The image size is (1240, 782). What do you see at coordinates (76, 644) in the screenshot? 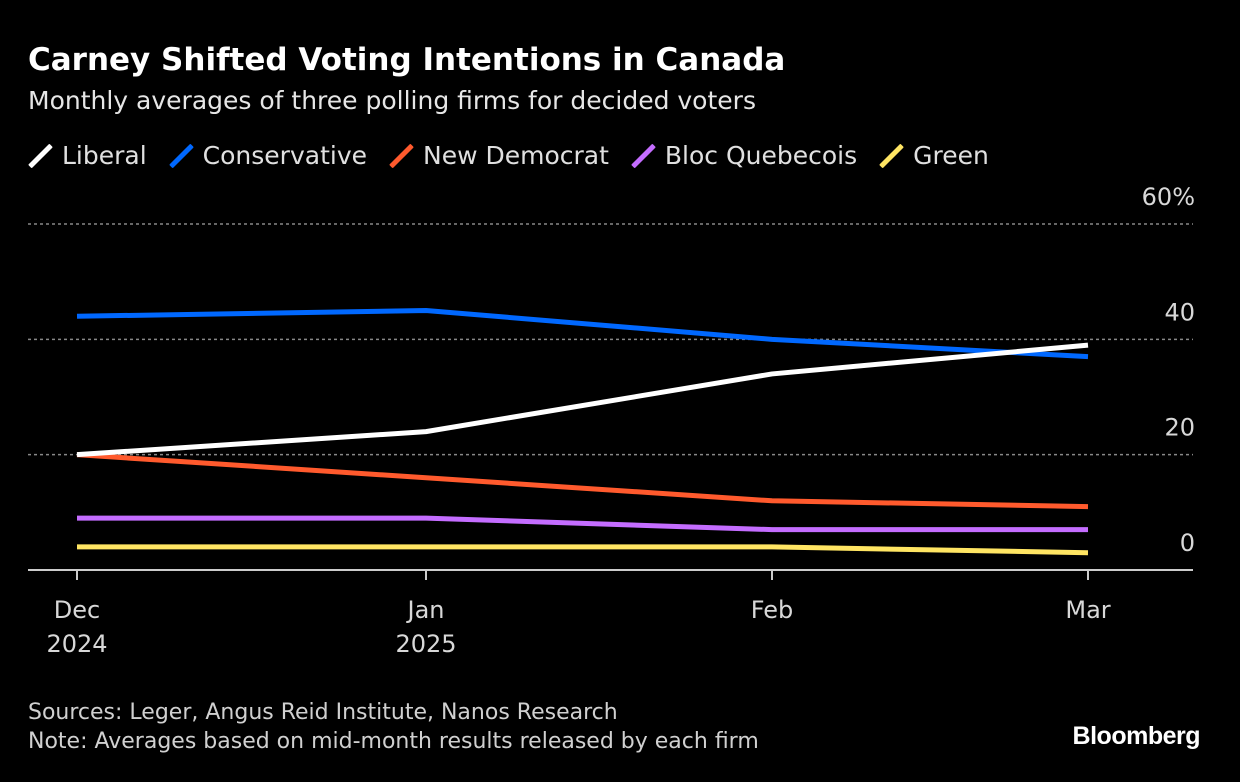
I see `x-tick-label-year: 2024` at bounding box center [76, 644].